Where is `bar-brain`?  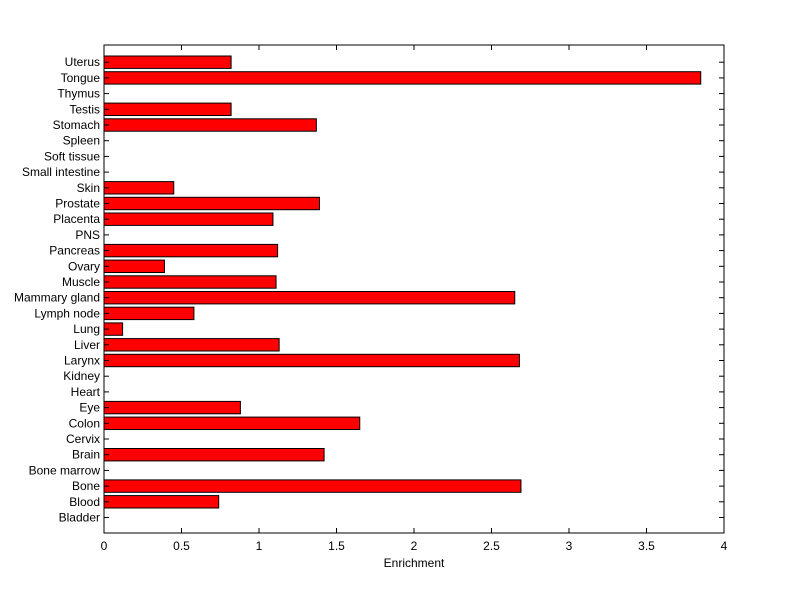
bar-brain is located at coordinates (214, 455).